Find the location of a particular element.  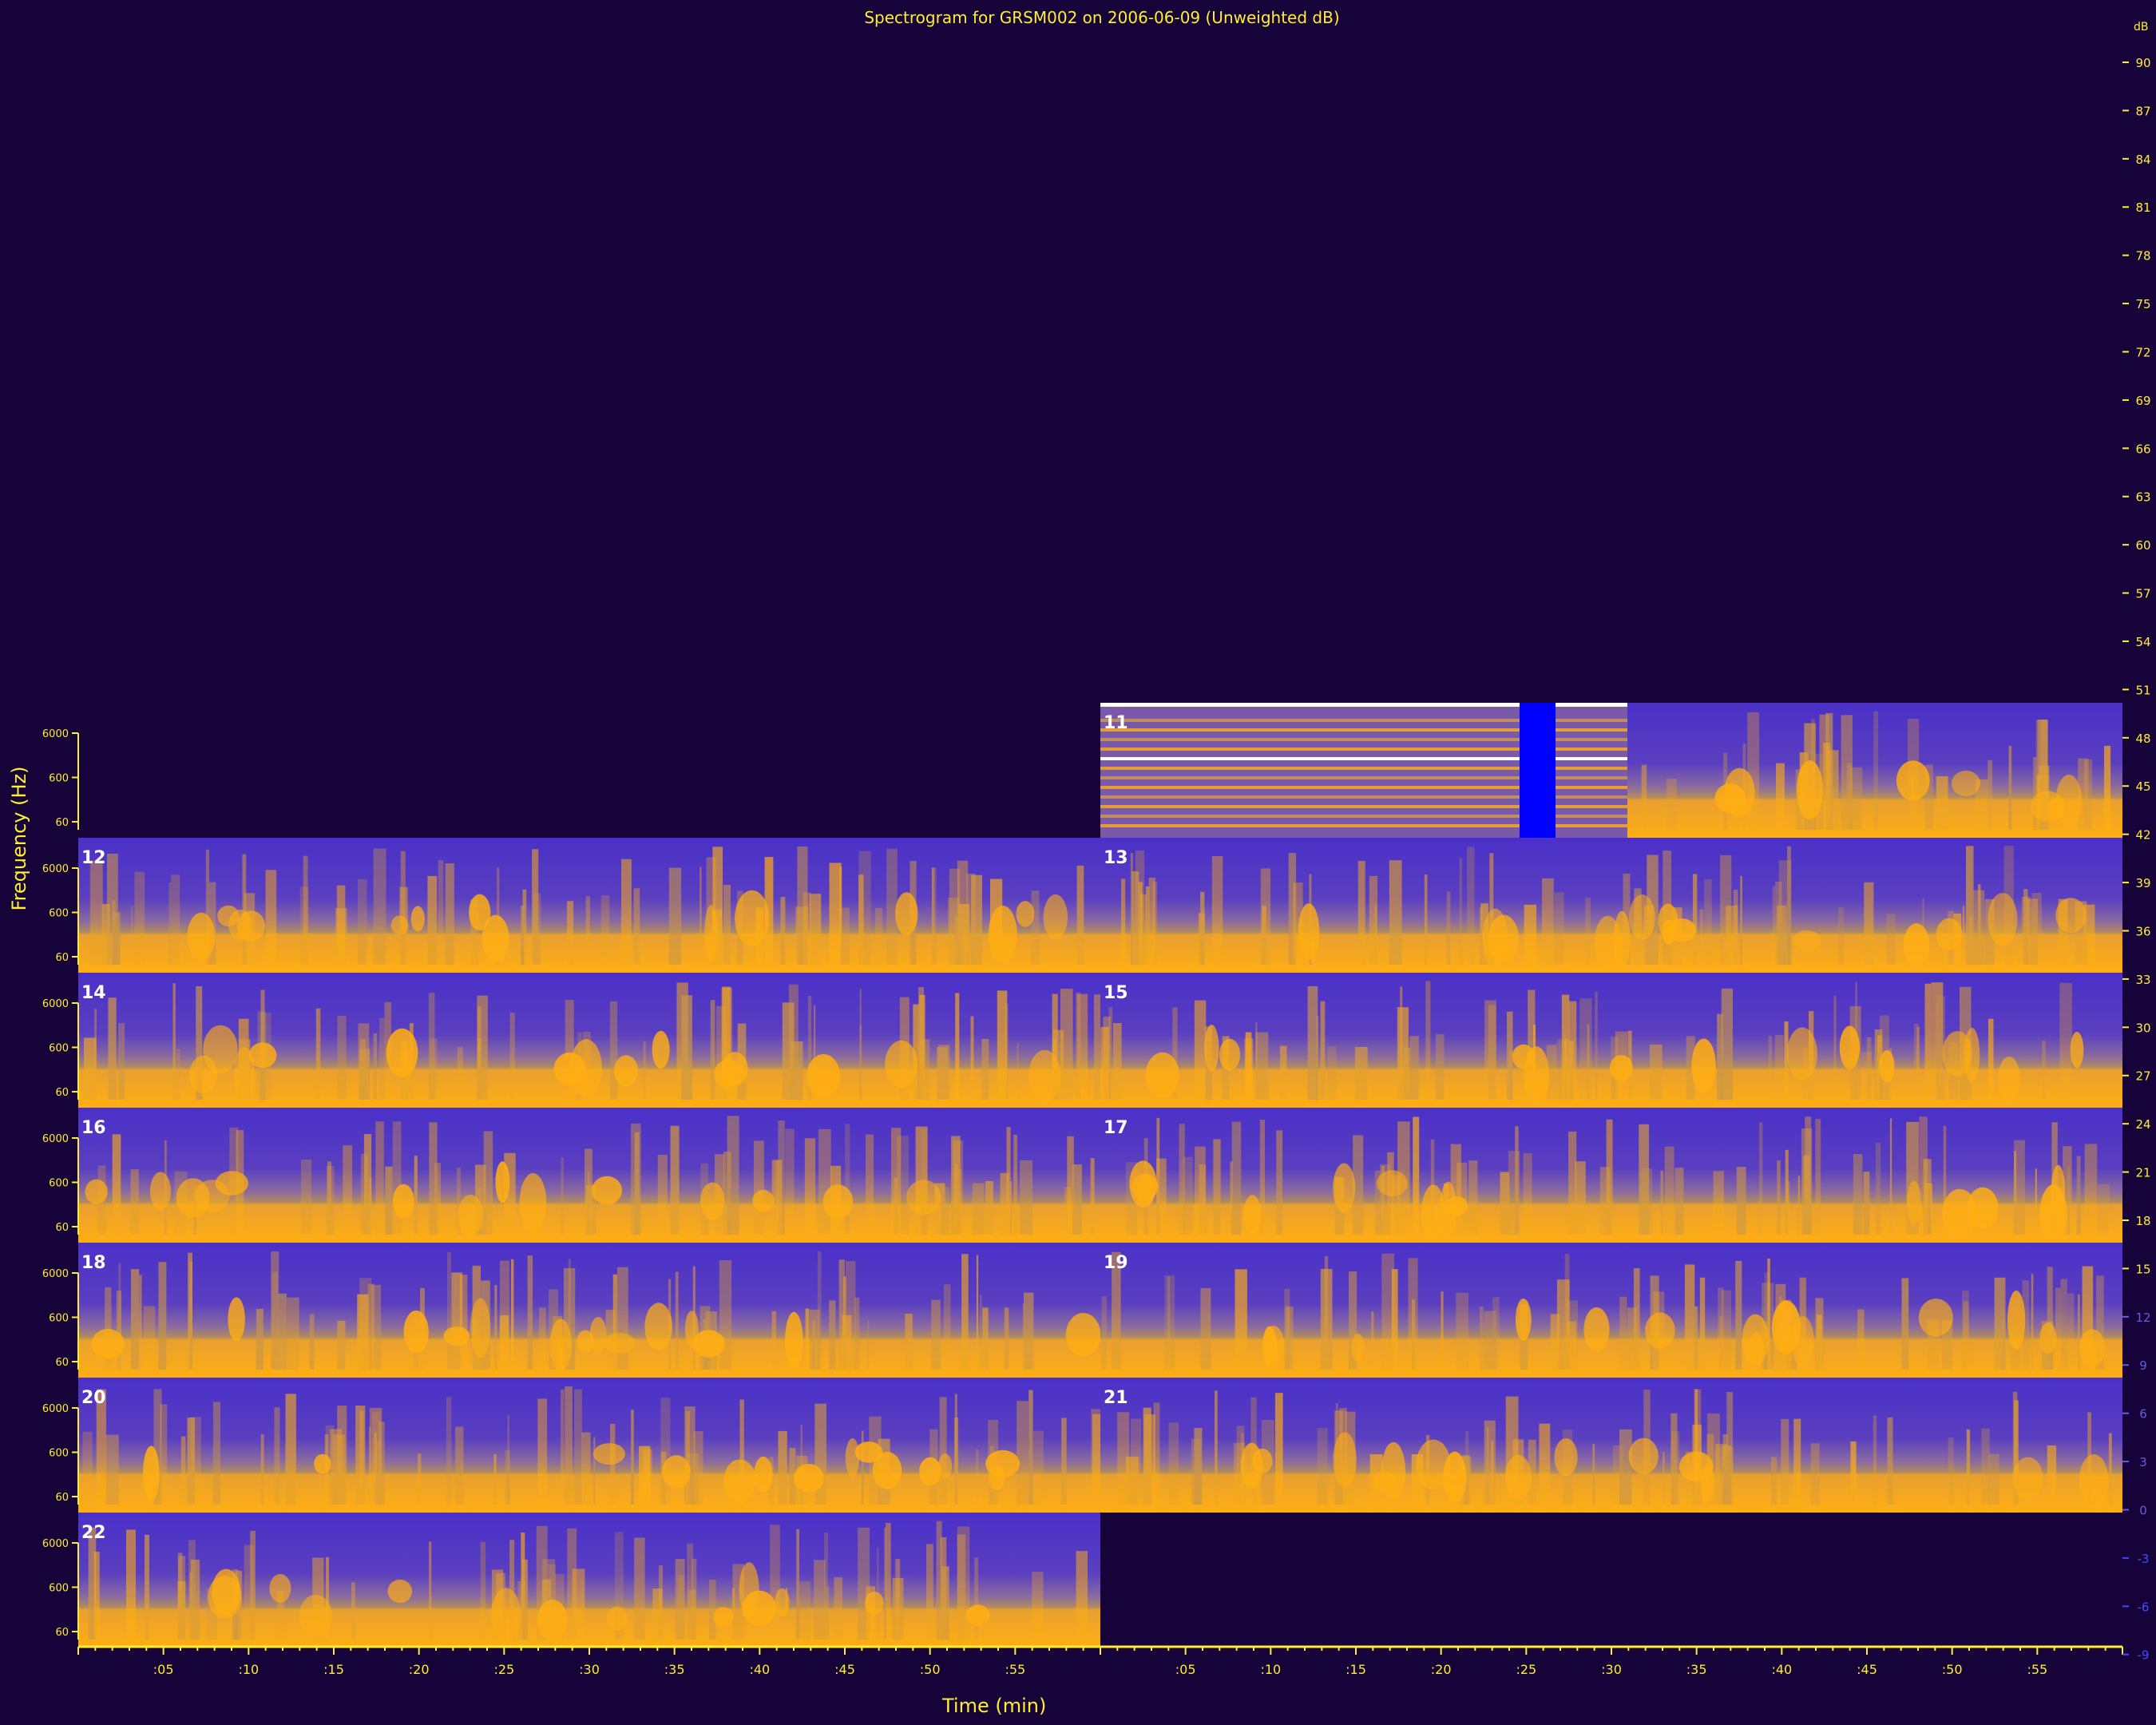

x-tick-label: :05 is located at coordinates (1185, 1670).